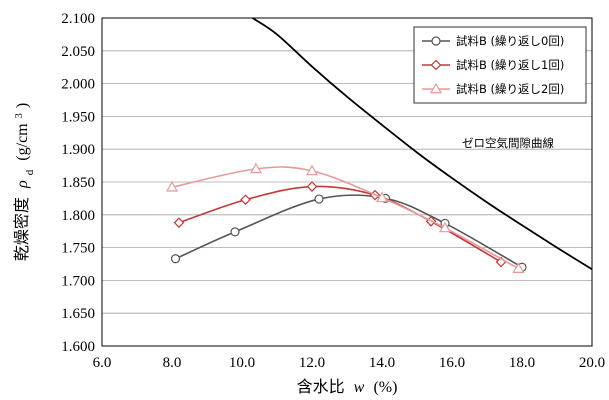 The height and width of the screenshot is (400, 609). I want to click on x-tick-label-7: 20.0, so click(592, 363).